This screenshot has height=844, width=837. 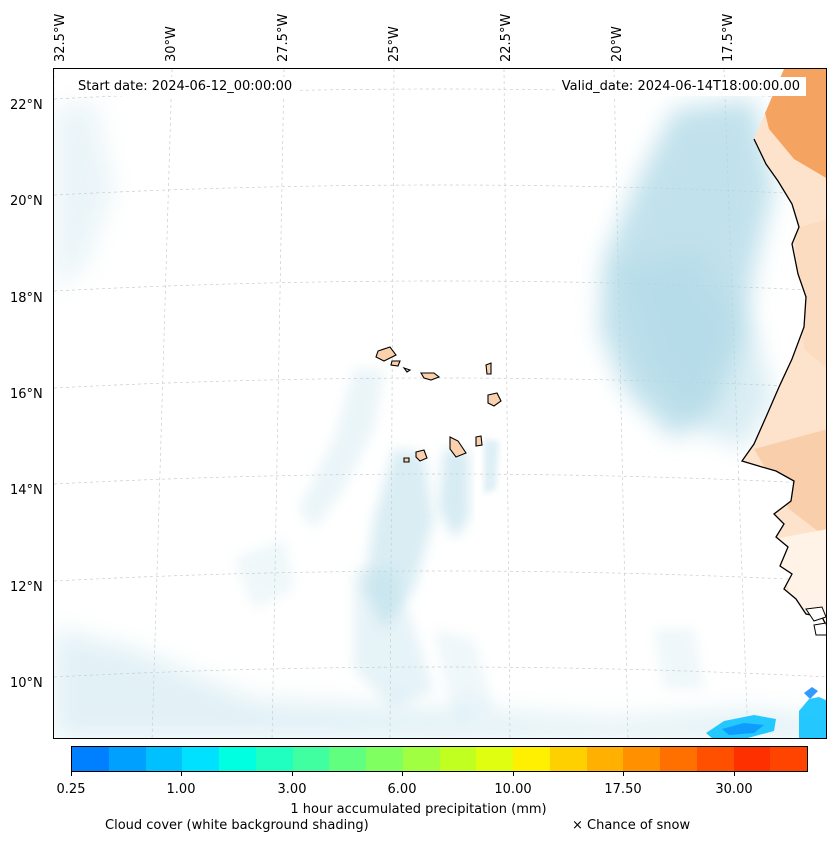 I want to click on lat-label-10n: 10°N, so click(x=26, y=683).